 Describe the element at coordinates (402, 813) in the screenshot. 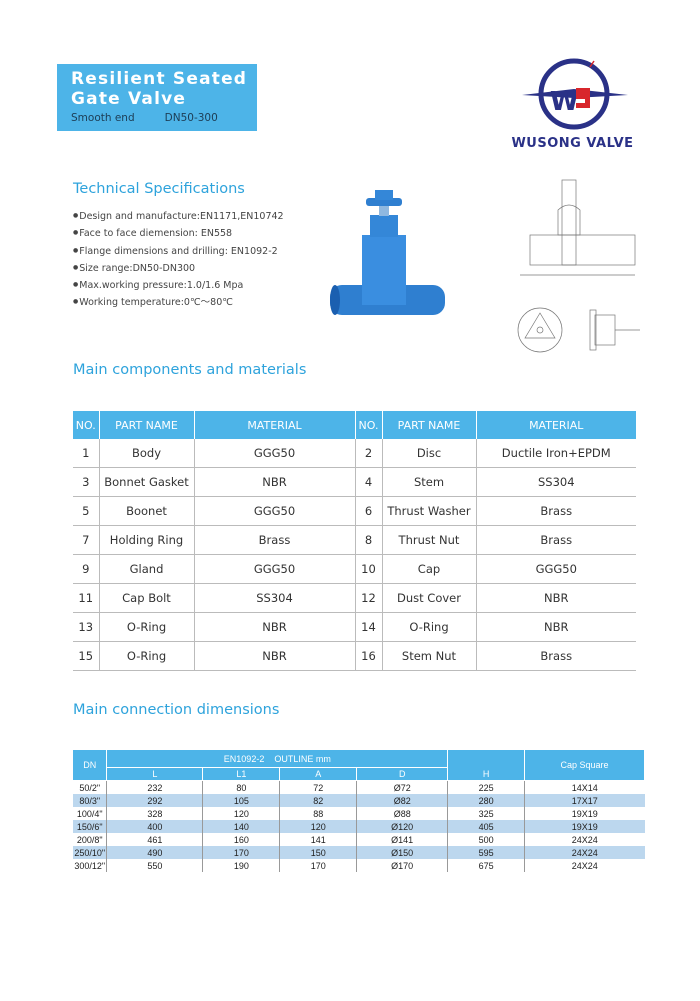

I see `table-cell: Ø88` at that location.